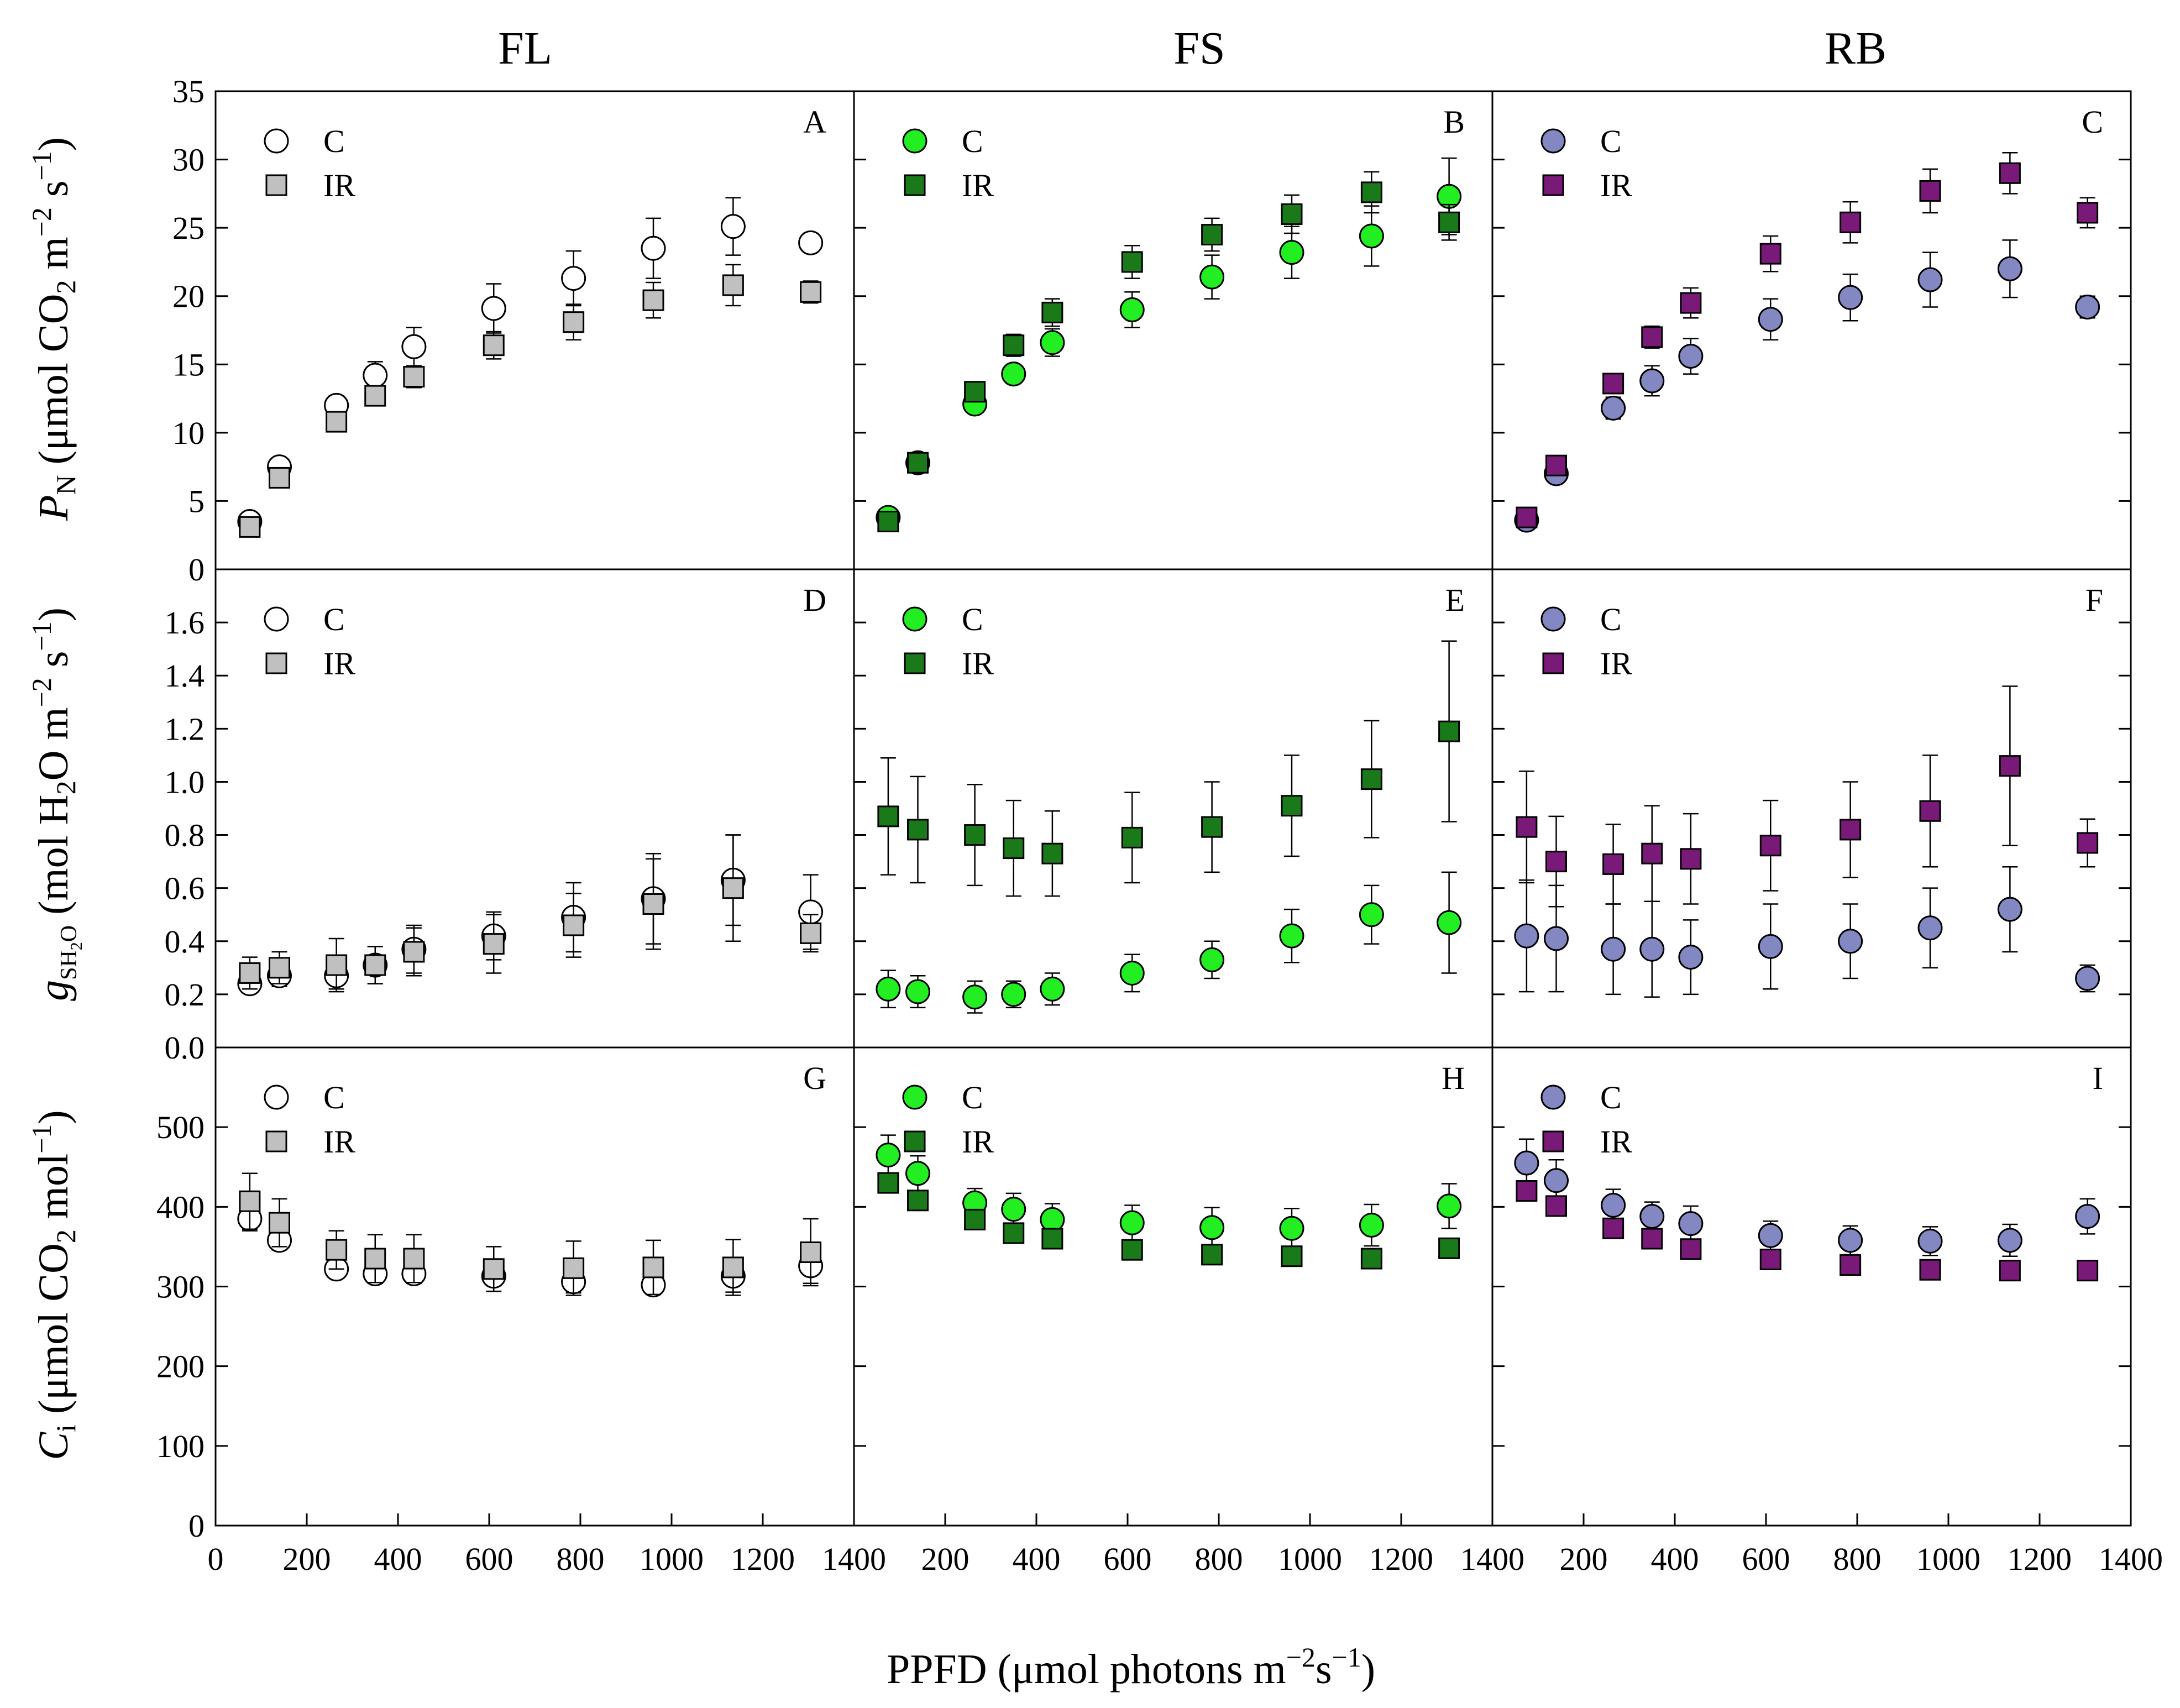 The image size is (2180, 1708). I want to click on x-axis-label: PPFD (μmol photons m−2s−1), so click(1131, 1667).